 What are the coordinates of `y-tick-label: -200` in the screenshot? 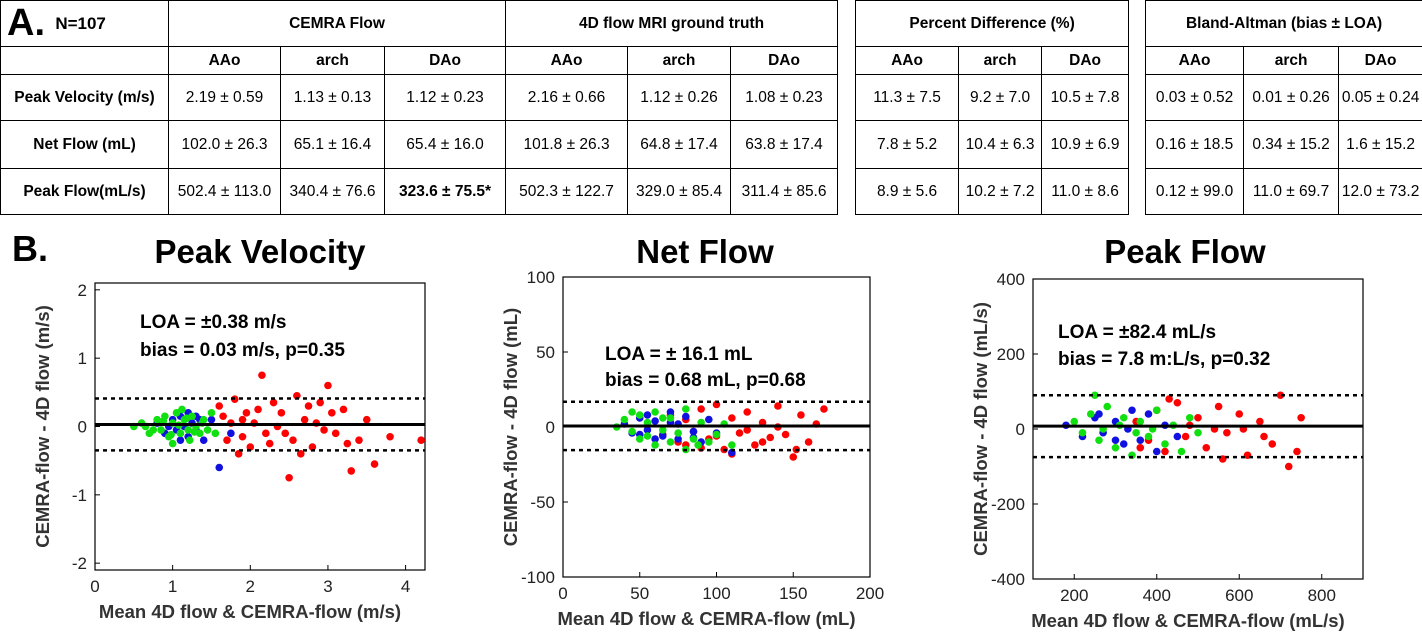 It's located at (1008, 504).